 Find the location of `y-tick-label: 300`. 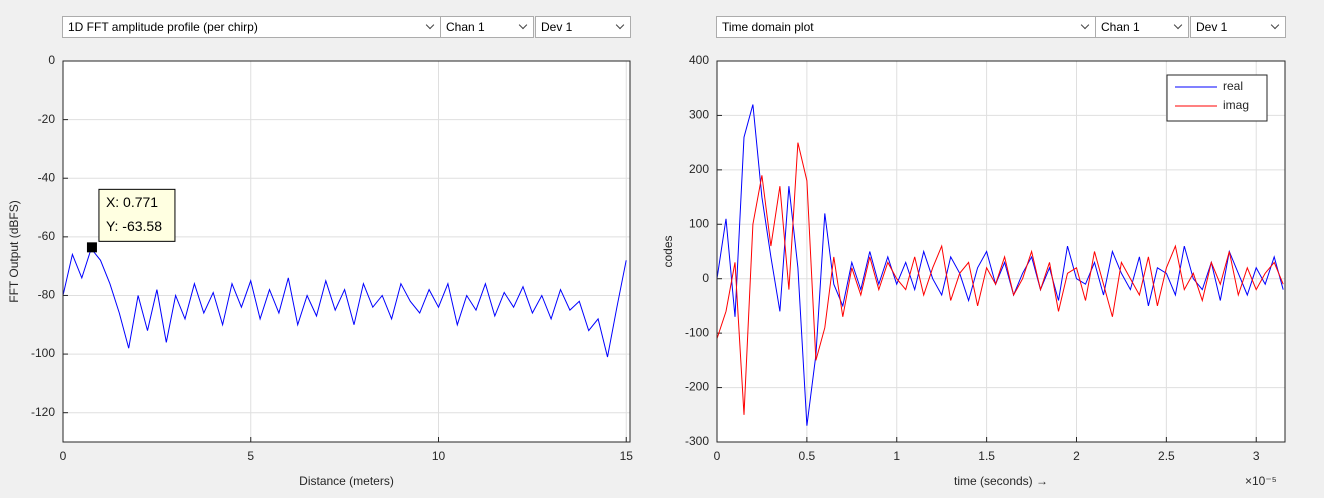

y-tick-label: 300 is located at coordinates (699, 115).